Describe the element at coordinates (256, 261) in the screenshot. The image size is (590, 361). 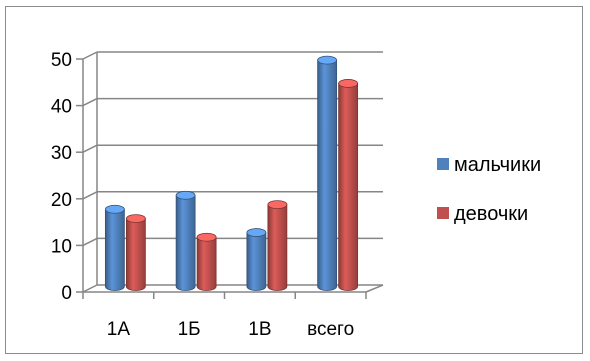
I see `bar-мальчики-1В` at that location.